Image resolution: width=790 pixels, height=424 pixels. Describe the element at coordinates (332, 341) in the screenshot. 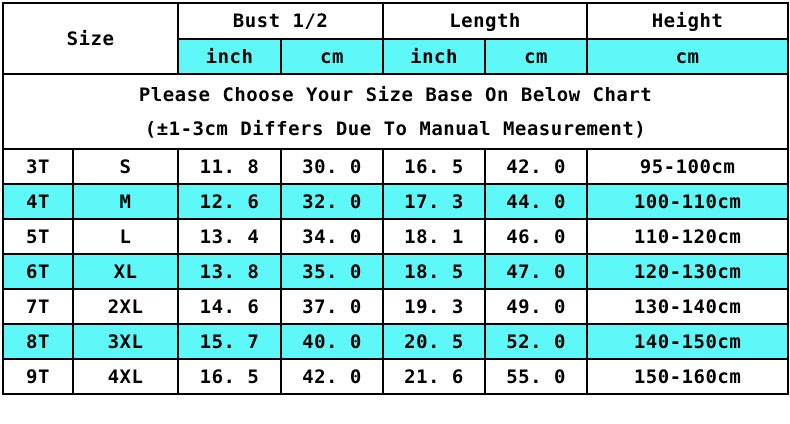

I see `cell-bust-cm: 40. 0` at that location.